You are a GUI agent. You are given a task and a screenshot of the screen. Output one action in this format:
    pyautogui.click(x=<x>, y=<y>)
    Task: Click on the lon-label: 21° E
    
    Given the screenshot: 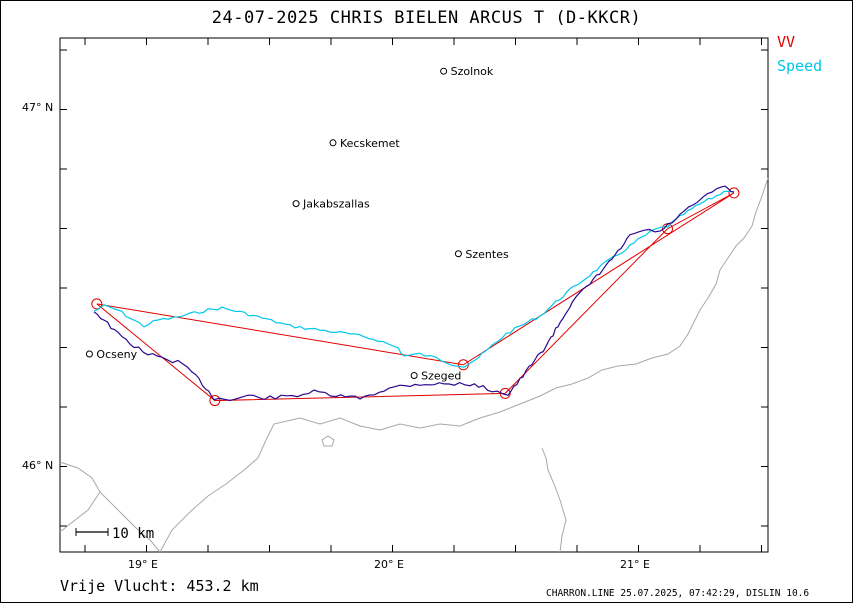 What is the action you would take?
    pyautogui.click(x=635, y=564)
    